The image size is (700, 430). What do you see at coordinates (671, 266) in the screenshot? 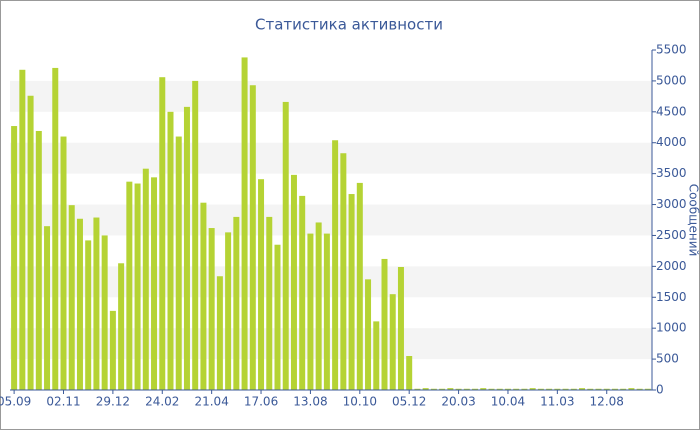
I see `y-tick-label: 2000` at bounding box center [671, 266].